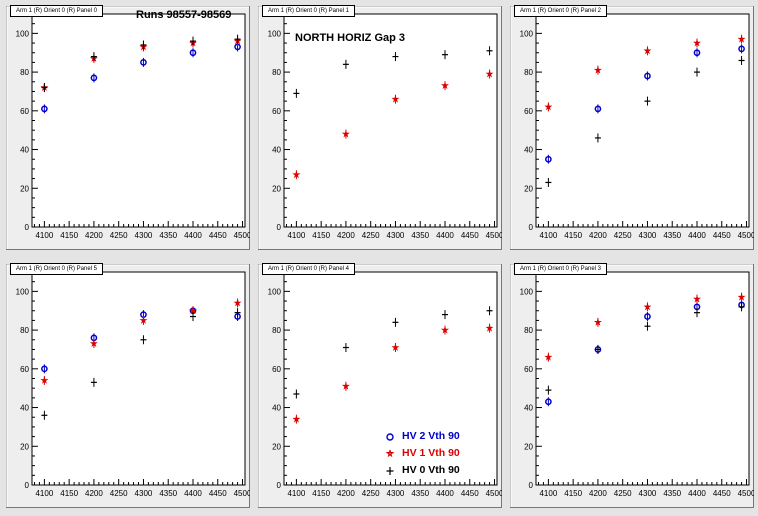  I want to click on star-marker-icon, so click(390, 453).